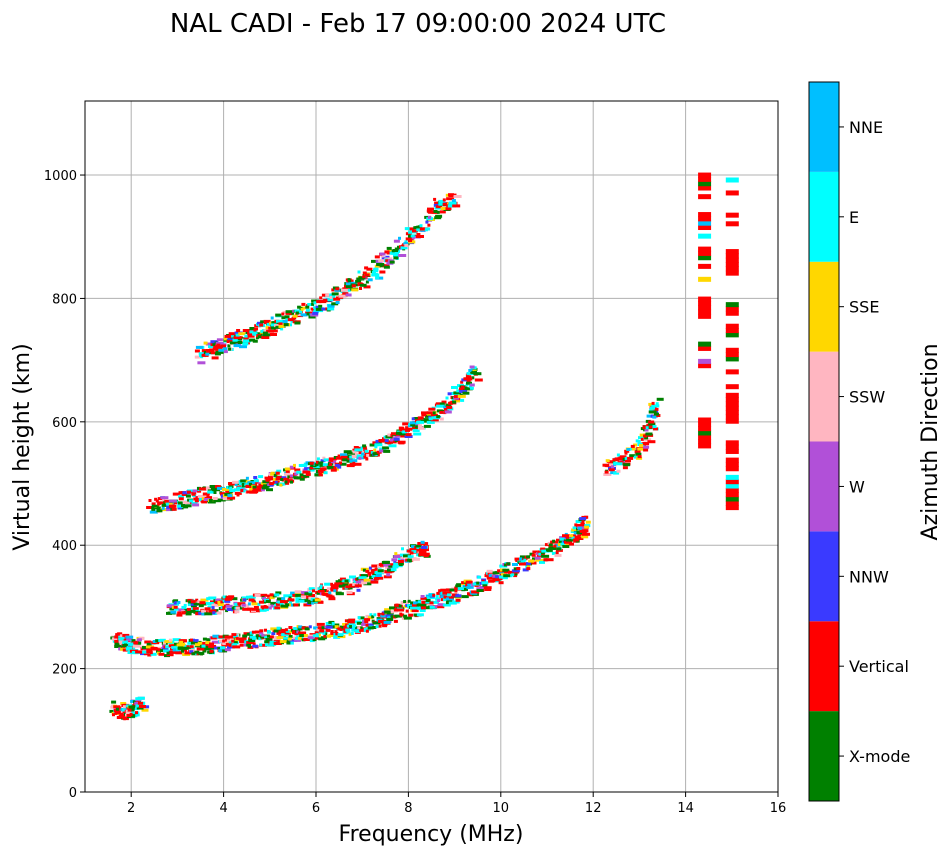  Describe the element at coordinates (265, 337) in the screenshot. I see `data-point-1986` at that location.